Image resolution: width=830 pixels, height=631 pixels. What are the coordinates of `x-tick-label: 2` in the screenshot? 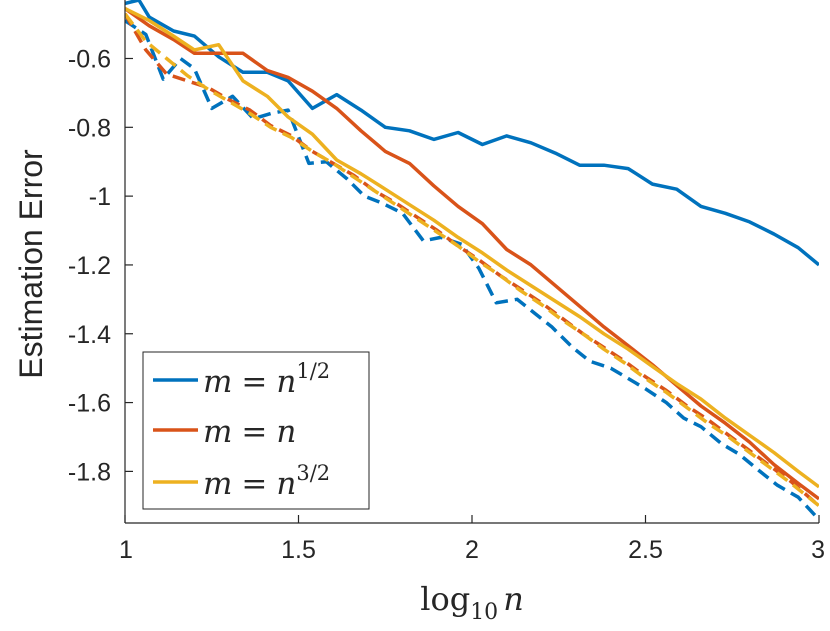 It's located at (472, 550).